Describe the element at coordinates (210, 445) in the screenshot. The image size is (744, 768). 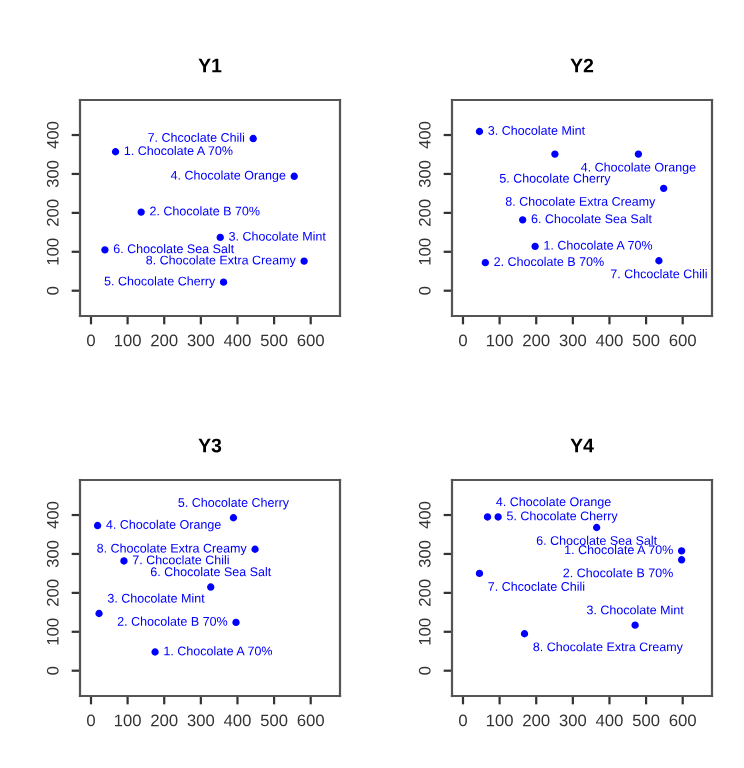
I see `chart-title: Y3` at that location.